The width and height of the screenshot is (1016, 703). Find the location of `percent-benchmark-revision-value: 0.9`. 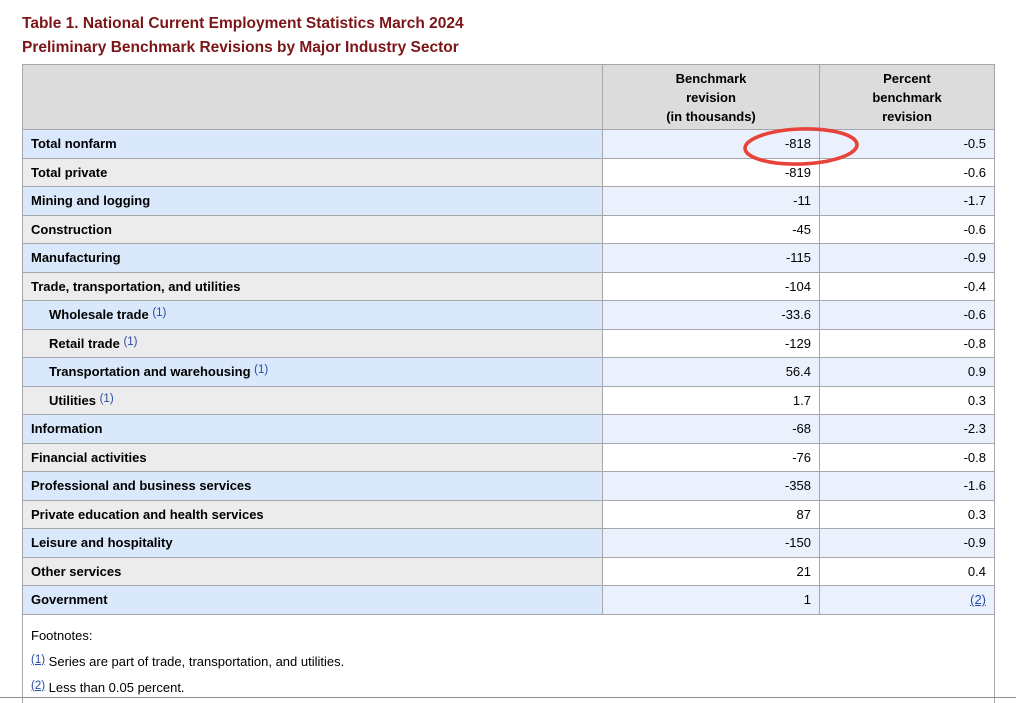

percent-benchmark-revision-value: 0.9 is located at coordinates (907, 372).